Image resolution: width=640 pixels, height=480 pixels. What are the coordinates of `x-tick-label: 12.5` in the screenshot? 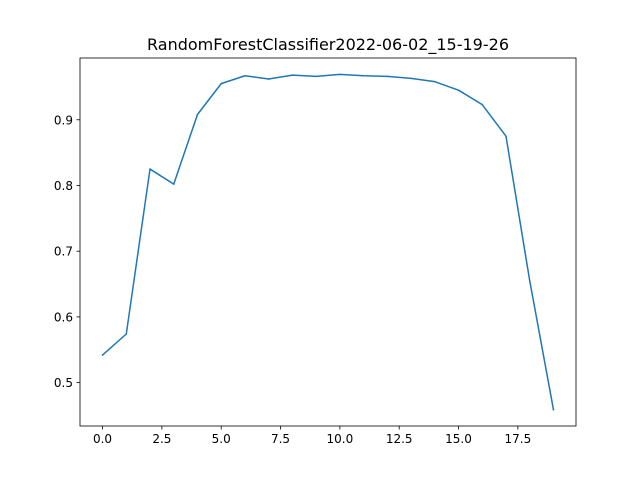 It's located at (399, 439).